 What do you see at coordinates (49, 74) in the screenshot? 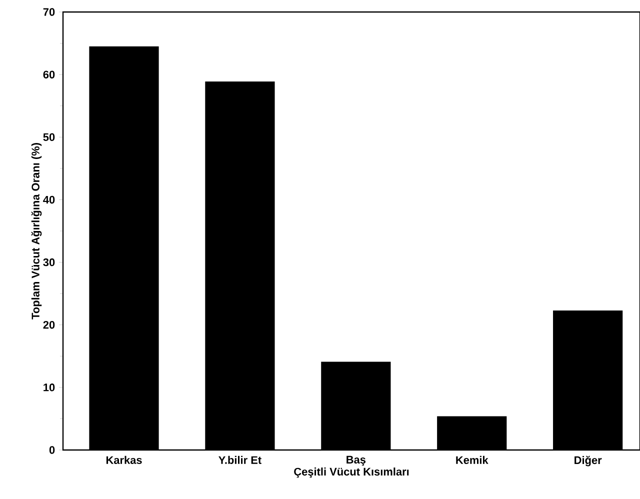
I see `y-tick-label: 60` at bounding box center [49, 74].